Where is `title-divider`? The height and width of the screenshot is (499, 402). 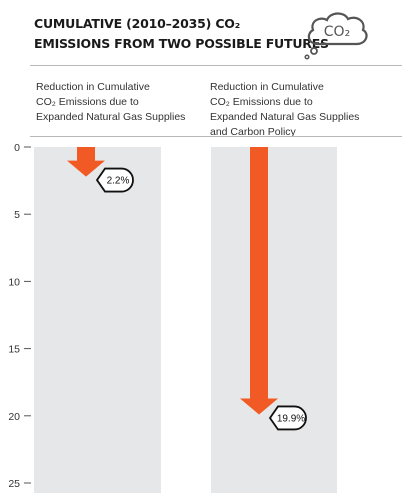 title-divider is located at coordinates (216, 65).